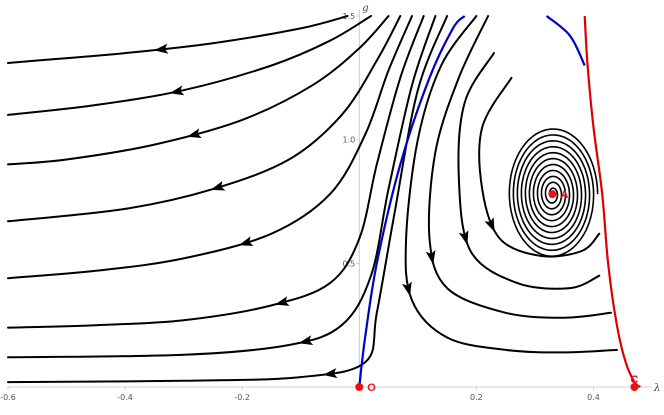  What do you see at coordinates (565, 40) in the screenshot?
I see `boundary-upper-curve` at bounding box center [565, 40].